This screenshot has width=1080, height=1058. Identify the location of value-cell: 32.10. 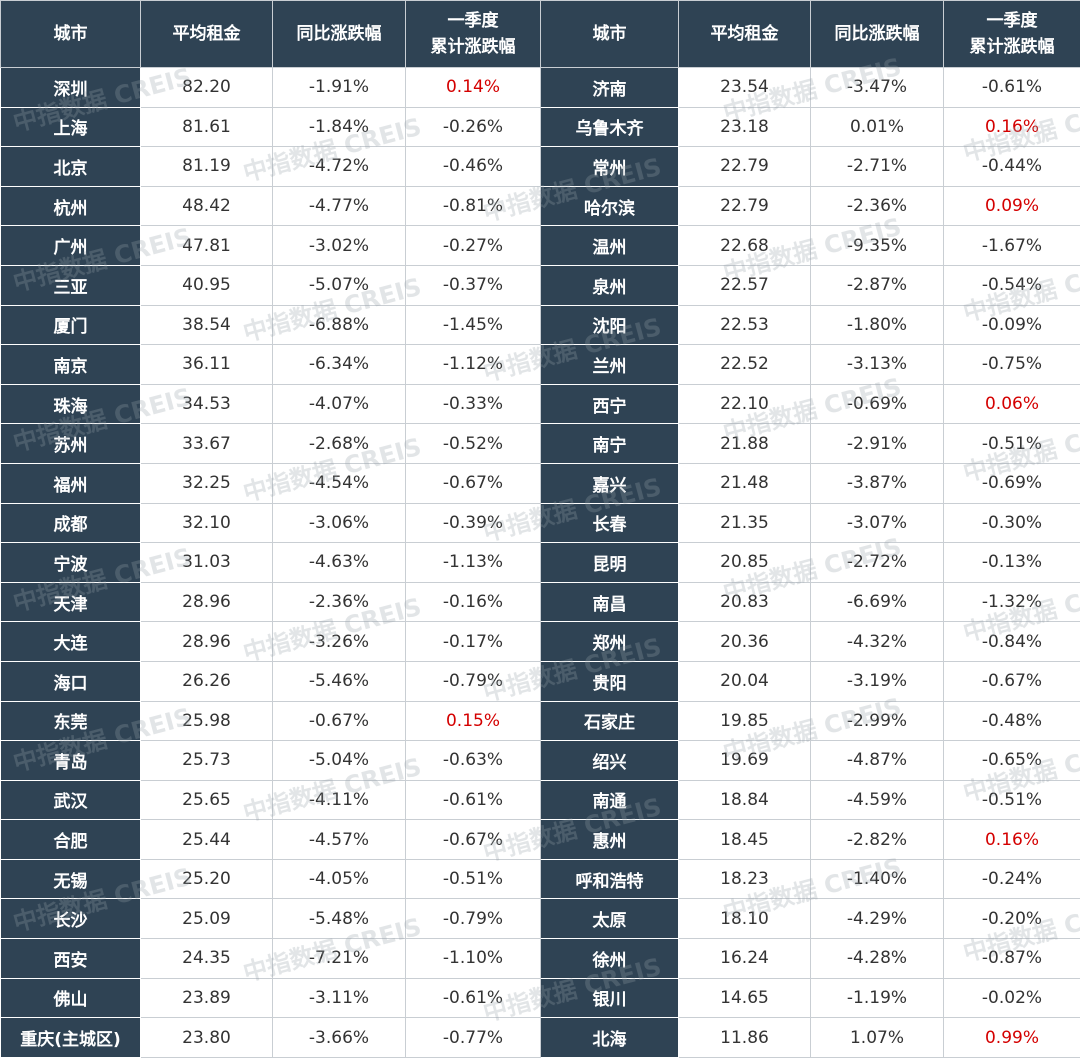
(207, 523).